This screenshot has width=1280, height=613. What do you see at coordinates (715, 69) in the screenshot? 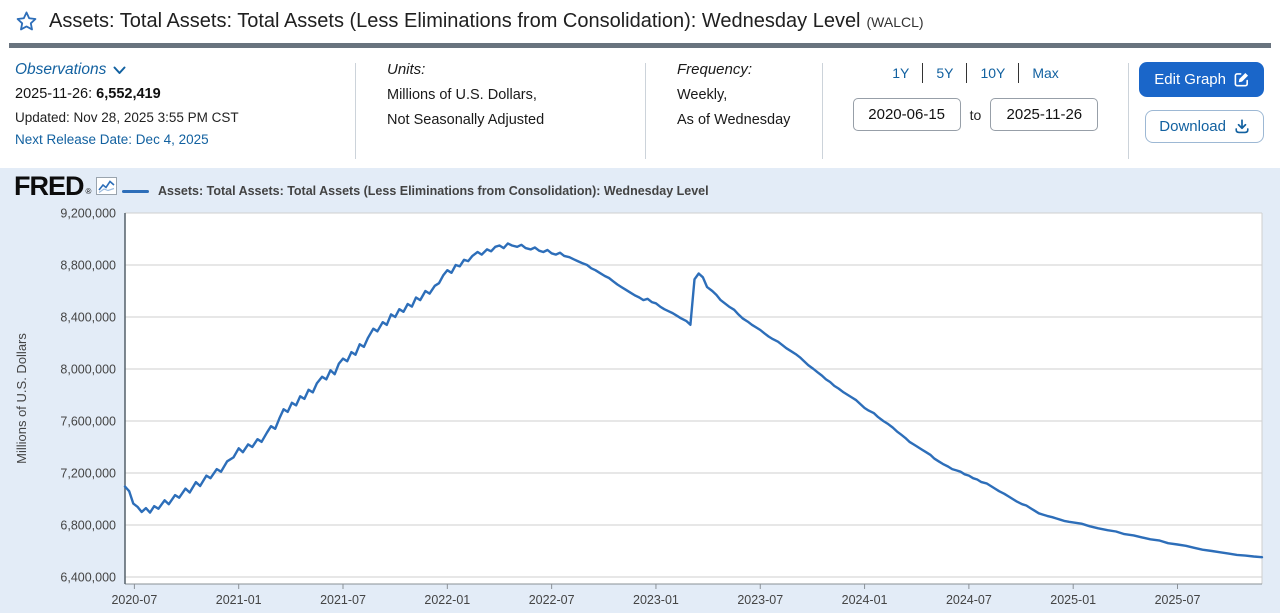
I see `frequency-label: Frequency:` at bounding box center [715, 69].